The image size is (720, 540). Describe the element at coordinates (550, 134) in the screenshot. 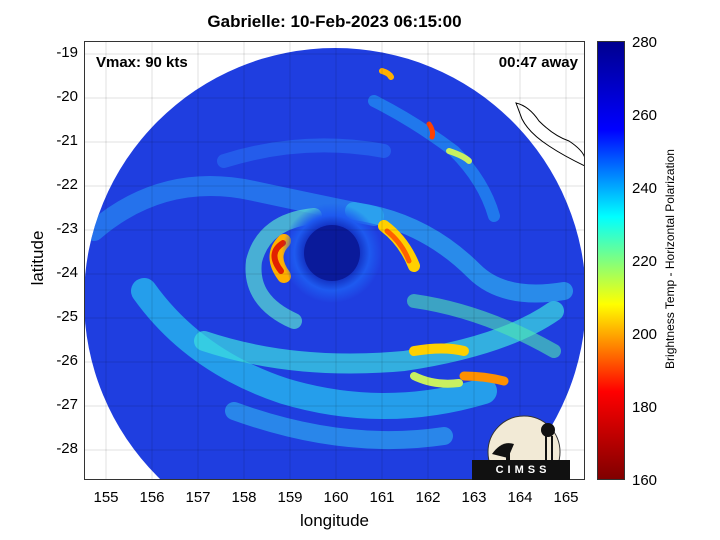

I see `coastline` at that location.